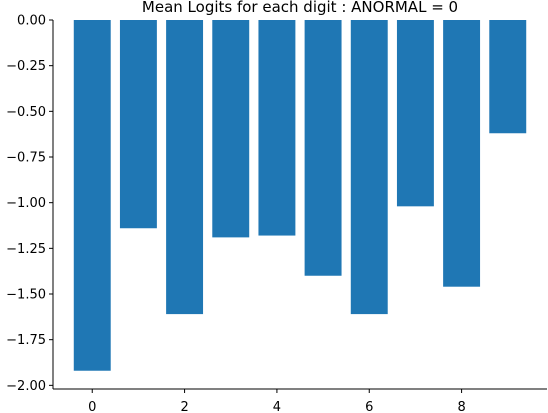 This screenshot has width=548, height=413. What do you see at coordinates (26, 112) in the screenshot?
I see `y-tick-label: −0.50` at bounding box center [26, 112].